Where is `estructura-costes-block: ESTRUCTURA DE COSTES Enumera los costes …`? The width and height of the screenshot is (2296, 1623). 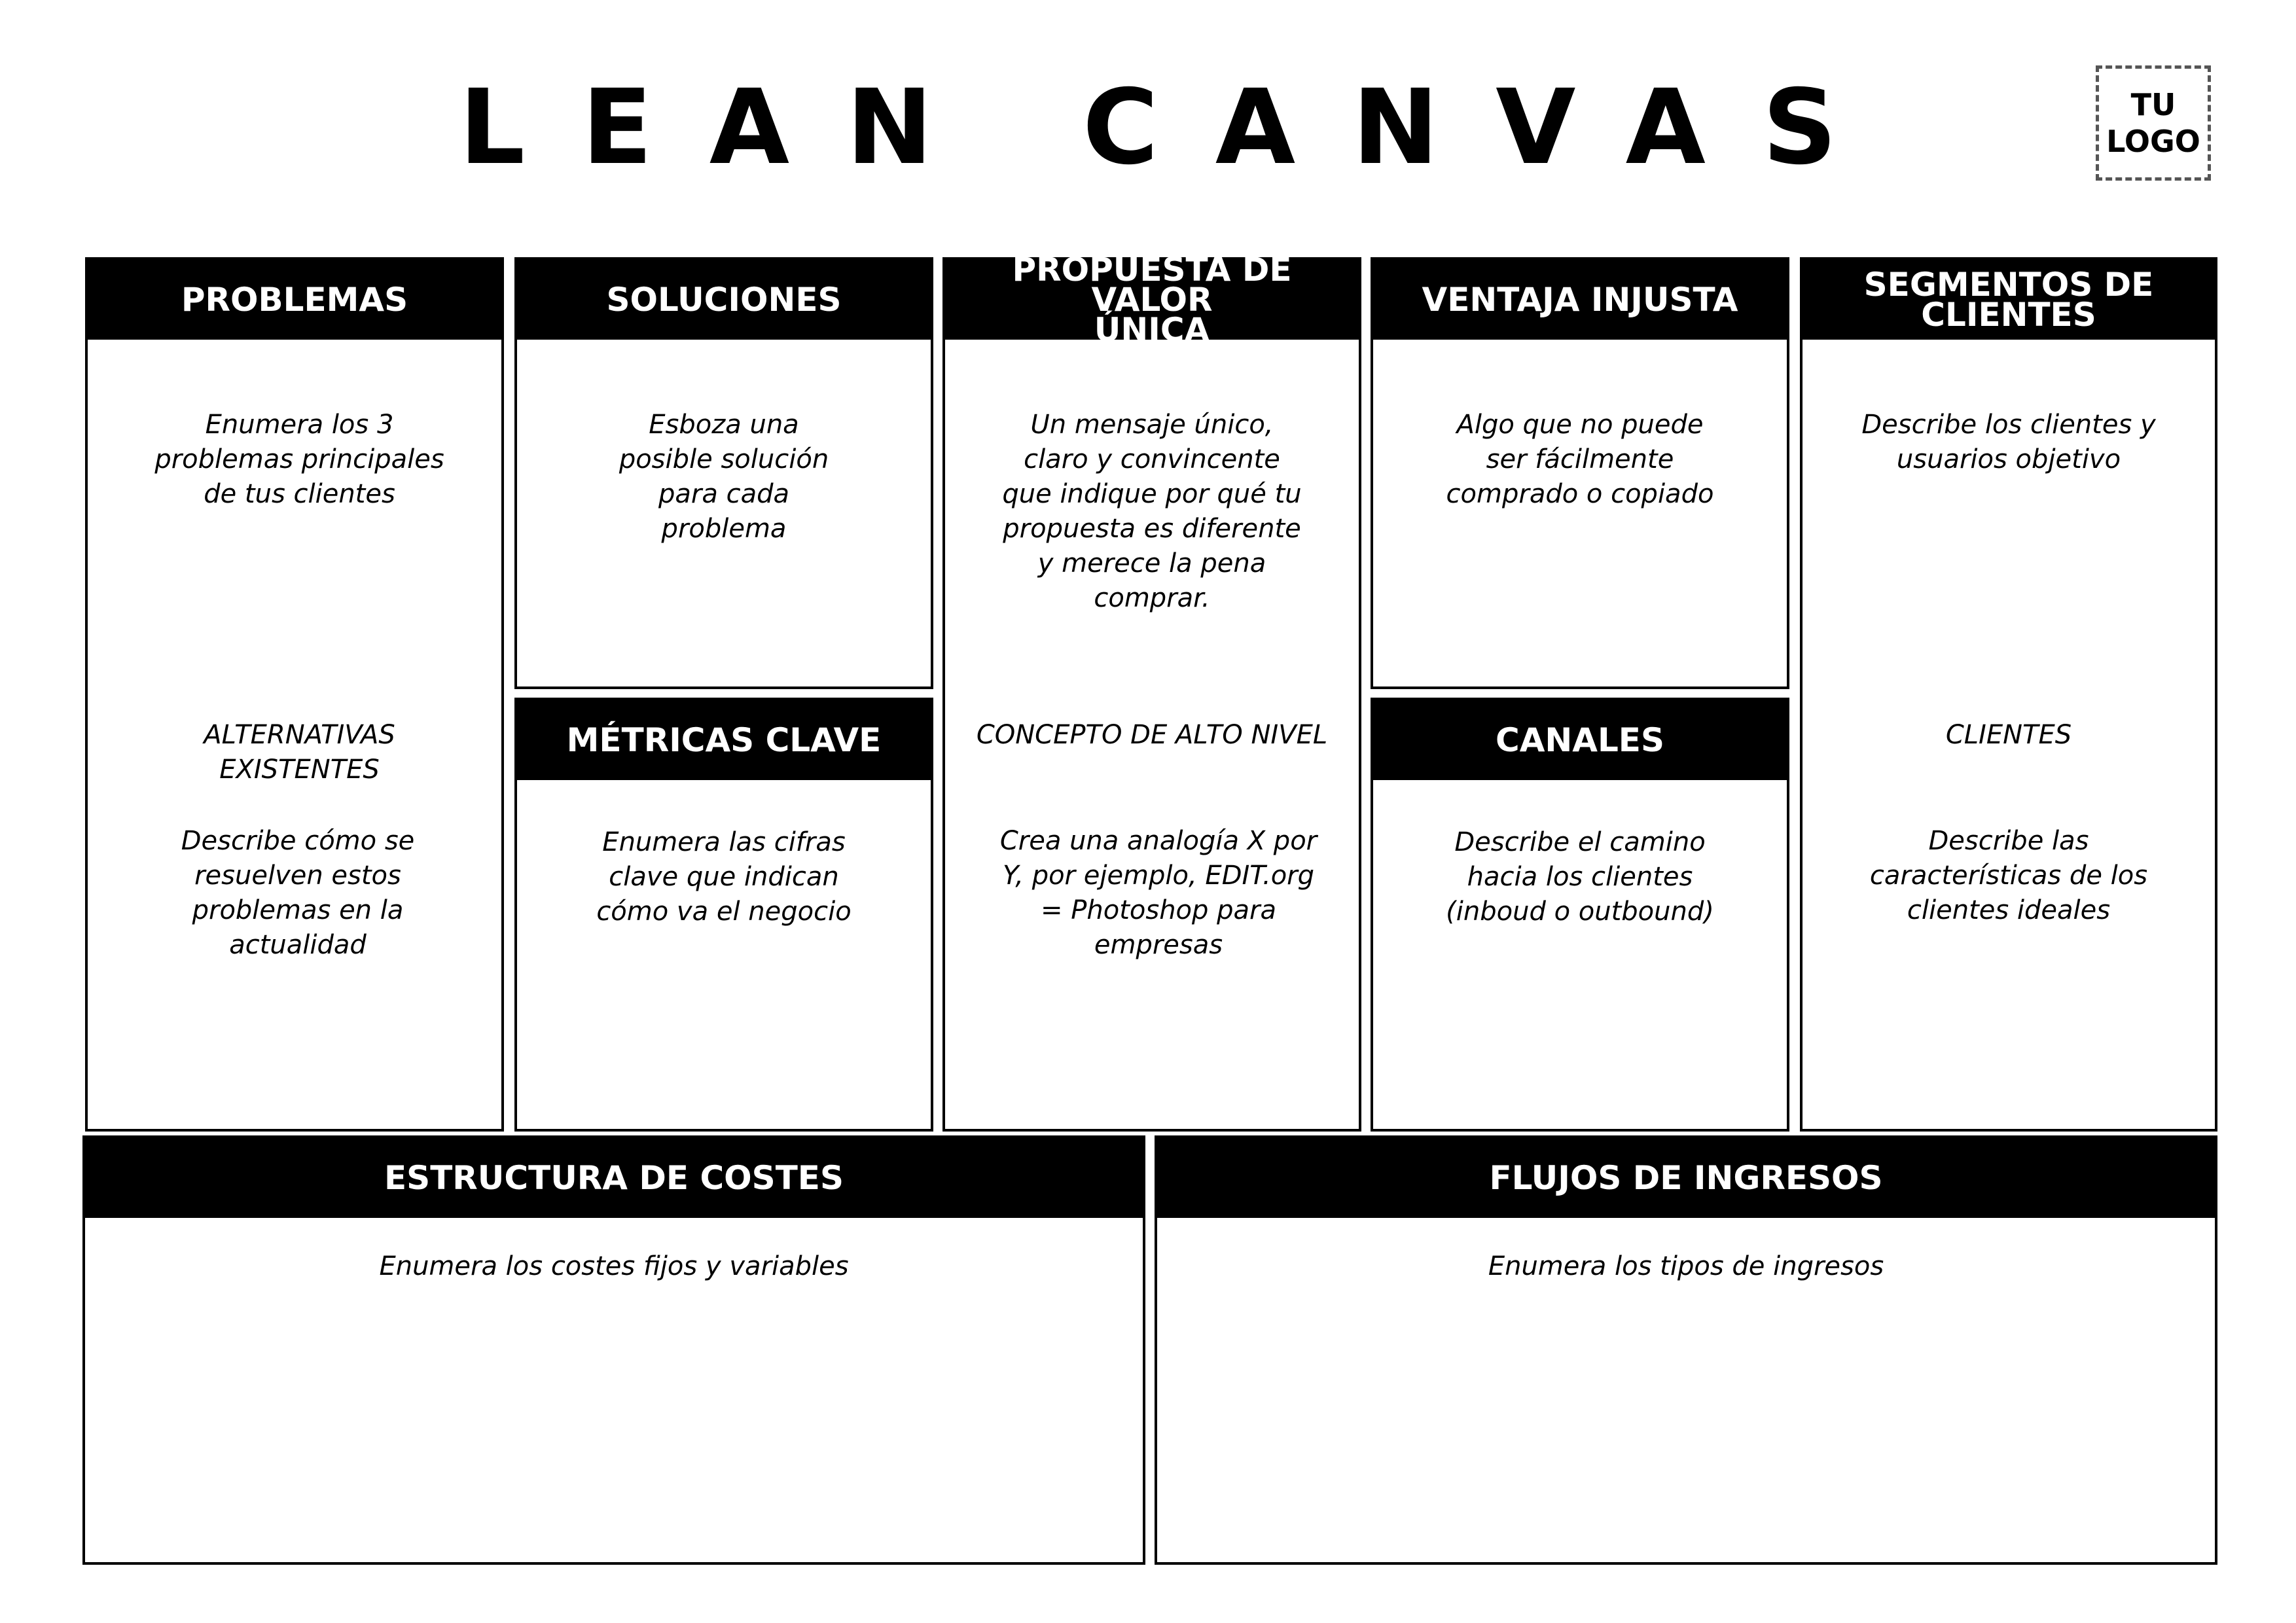 estructura-costes-block: ESTRUCTURA DE COSTES Enumera los costes … is located at coordinates (613, 1350).